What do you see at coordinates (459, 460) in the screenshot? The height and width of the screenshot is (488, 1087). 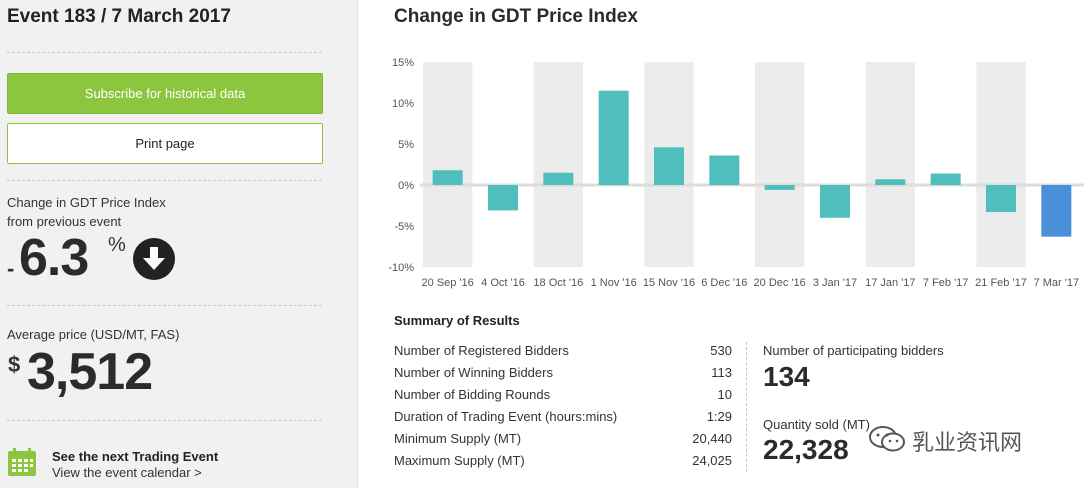 I see `row-label: Maximum Supply (MT)` at bounding box center [459, 460].